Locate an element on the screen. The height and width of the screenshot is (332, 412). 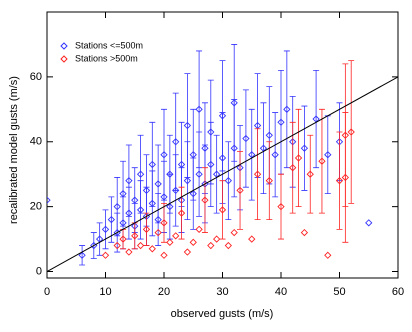
y-tick-label: 20 is located at coordinates (36, 207).